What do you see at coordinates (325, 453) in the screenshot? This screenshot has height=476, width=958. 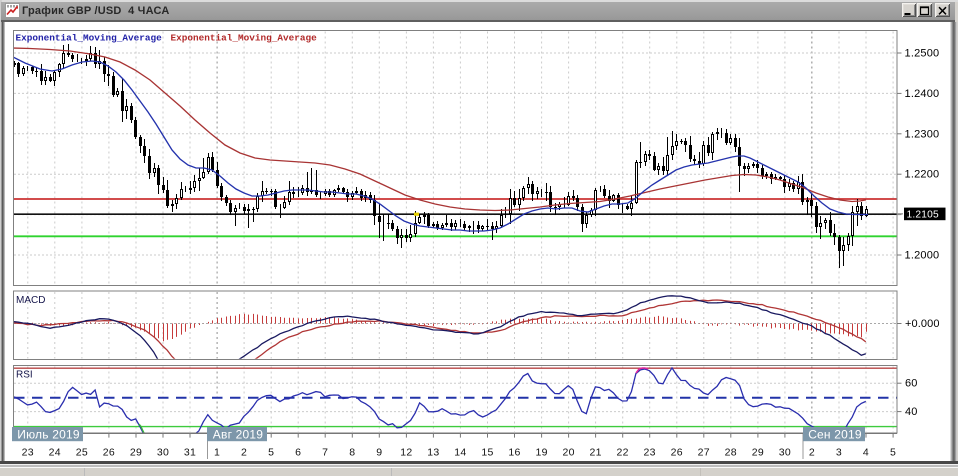 I see `svg-text: 7` at bounding box center [325, 453].